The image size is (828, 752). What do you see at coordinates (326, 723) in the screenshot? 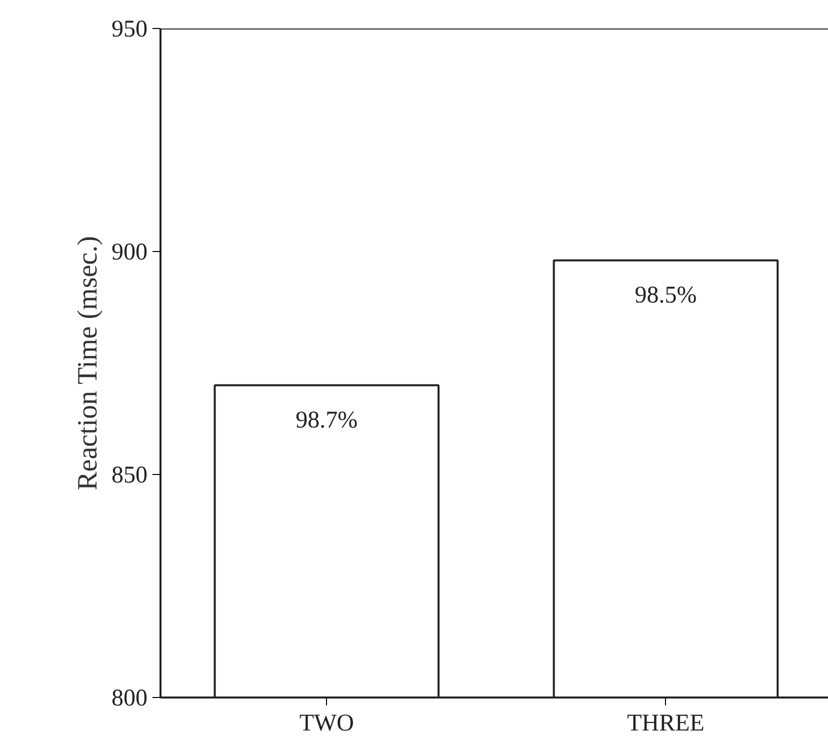
I see `x-tick-label: TWO` at bounding box center [326, 723].